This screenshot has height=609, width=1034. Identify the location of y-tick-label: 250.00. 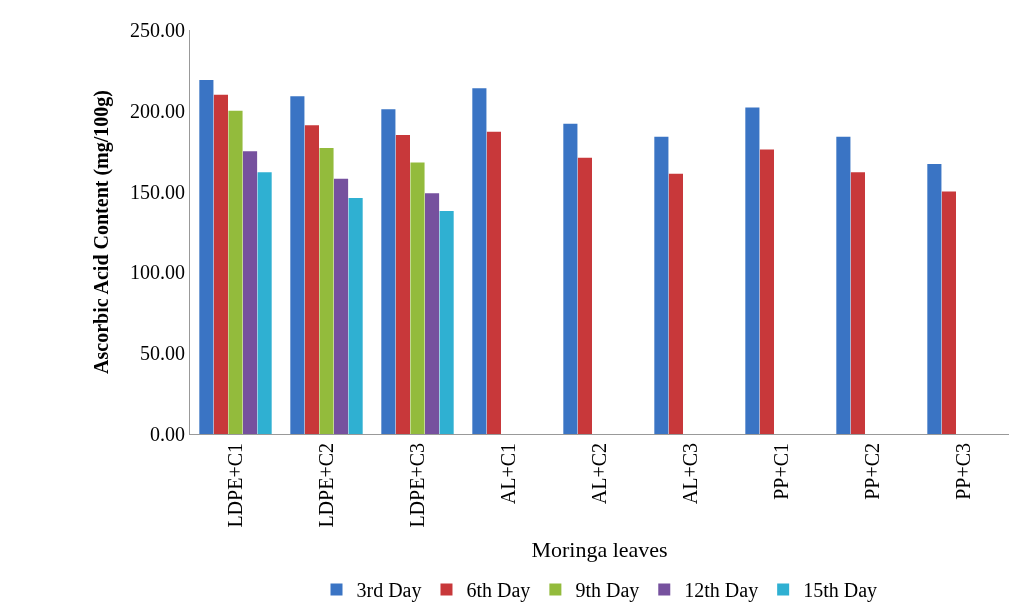
(157, 30).